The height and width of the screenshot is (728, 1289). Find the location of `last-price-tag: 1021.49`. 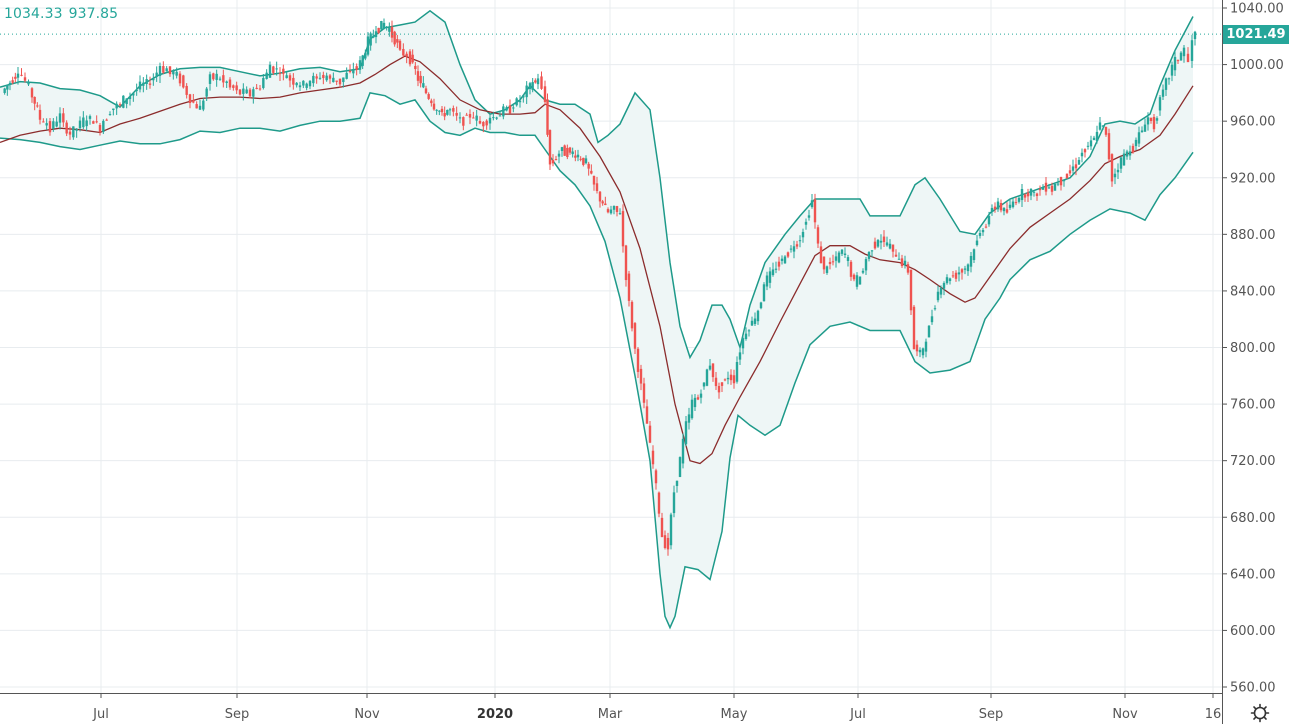

last-price-tag: 1021.49 is located at coordinates (1256, 34).